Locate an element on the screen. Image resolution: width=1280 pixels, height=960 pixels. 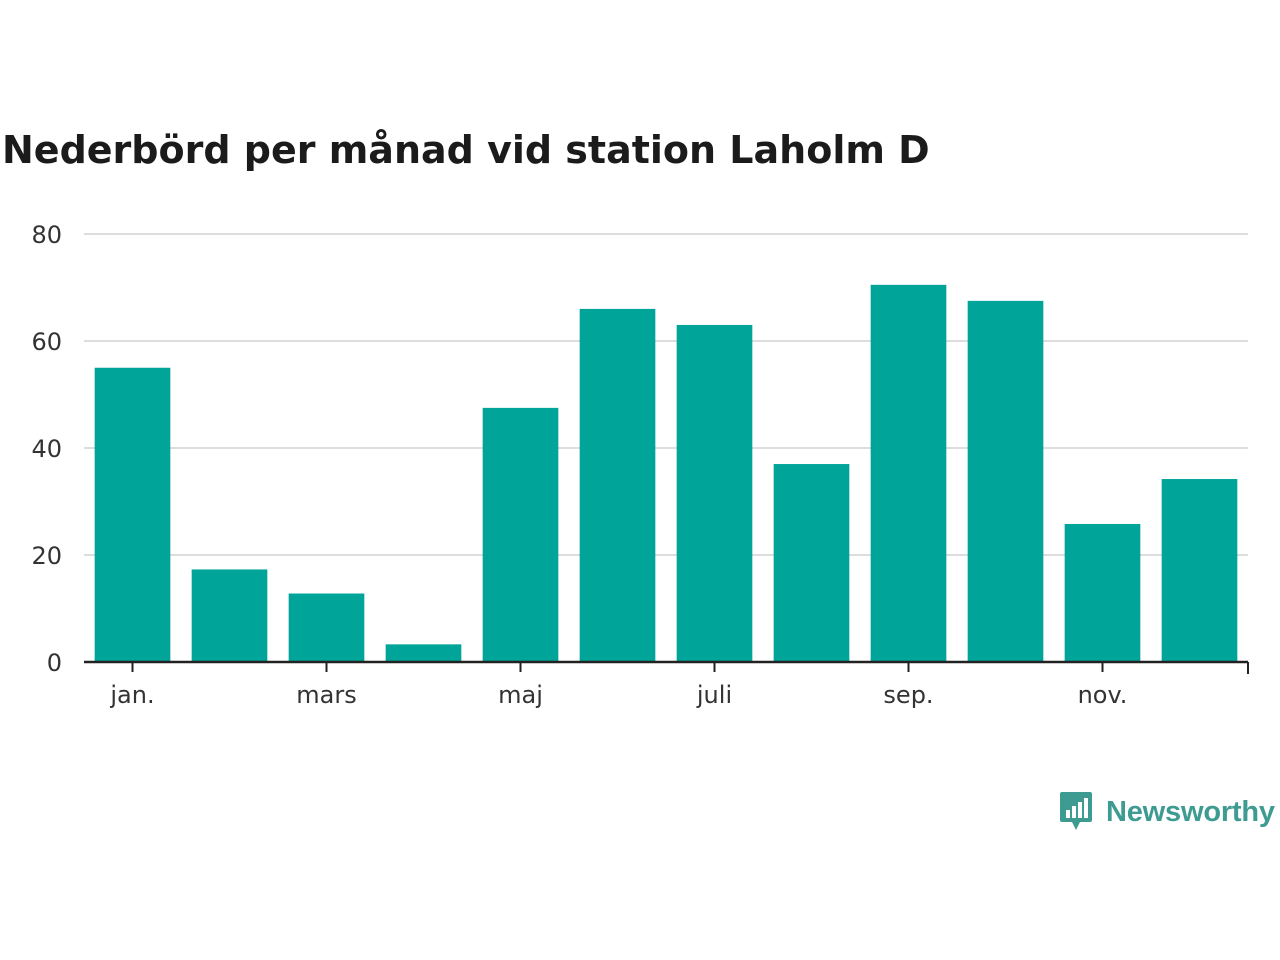
x-tick-label: jan. is located at coordinates (131, 695).